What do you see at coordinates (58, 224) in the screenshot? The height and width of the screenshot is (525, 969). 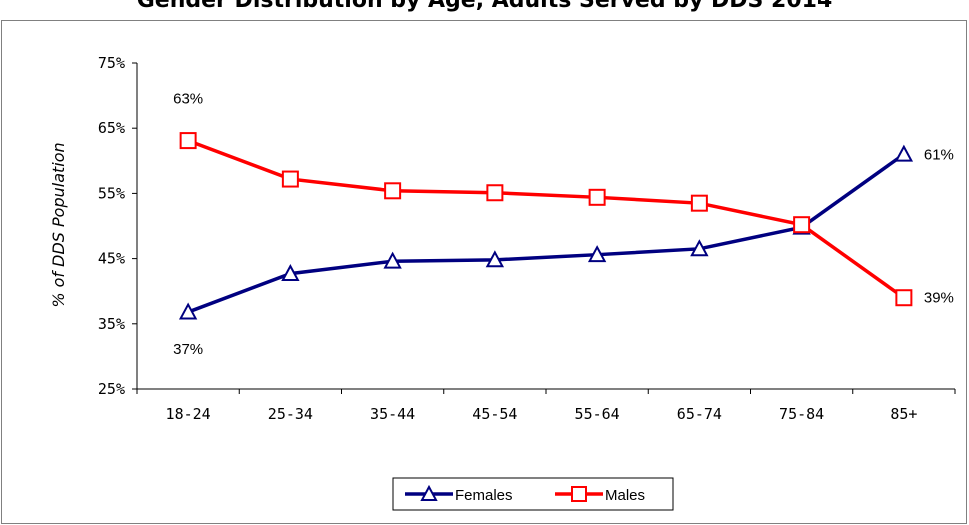 I see `y-axis-label: % of DDS Population` at bounding box center [58, 224].